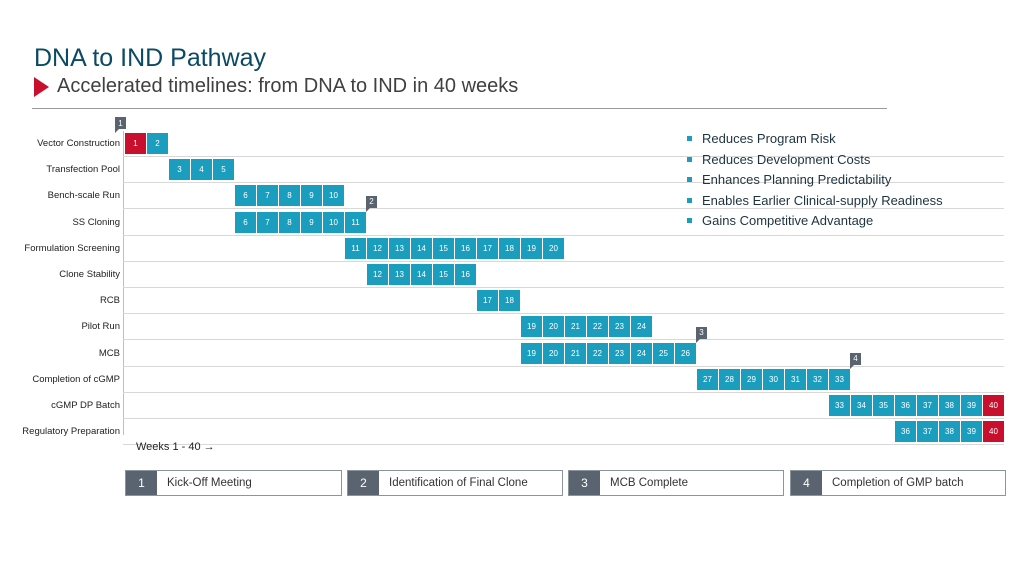  Describe the element at coordinates (817, 379) in the screenshot. I see `week-cell: 32` at that location.